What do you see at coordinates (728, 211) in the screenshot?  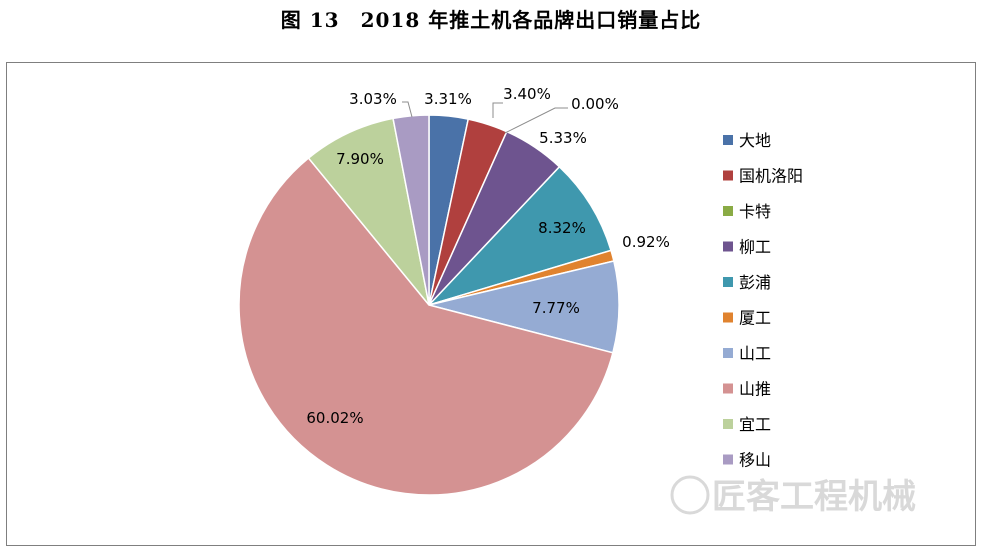 I see `legend-swatch-卡特` at bounding box center [728, 211].